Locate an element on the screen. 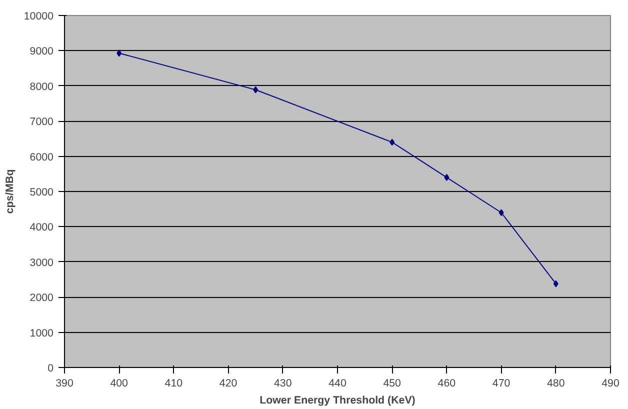  x-tick-label: 490 is located at coordinates (611, 384).